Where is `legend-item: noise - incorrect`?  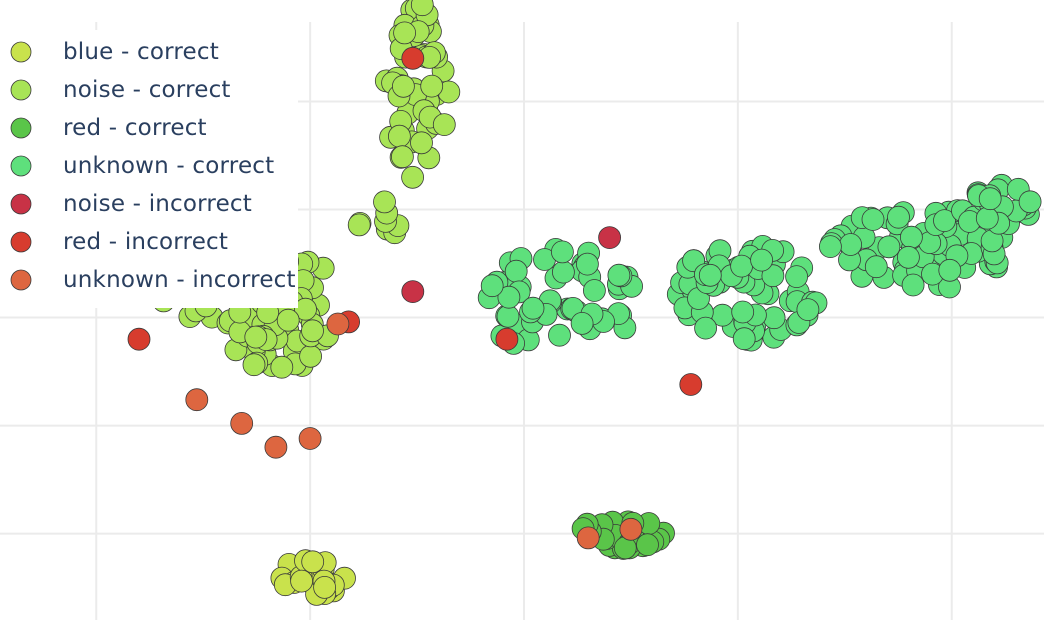 legend-item: noise - incorrect is located at coordinates (131, 204).